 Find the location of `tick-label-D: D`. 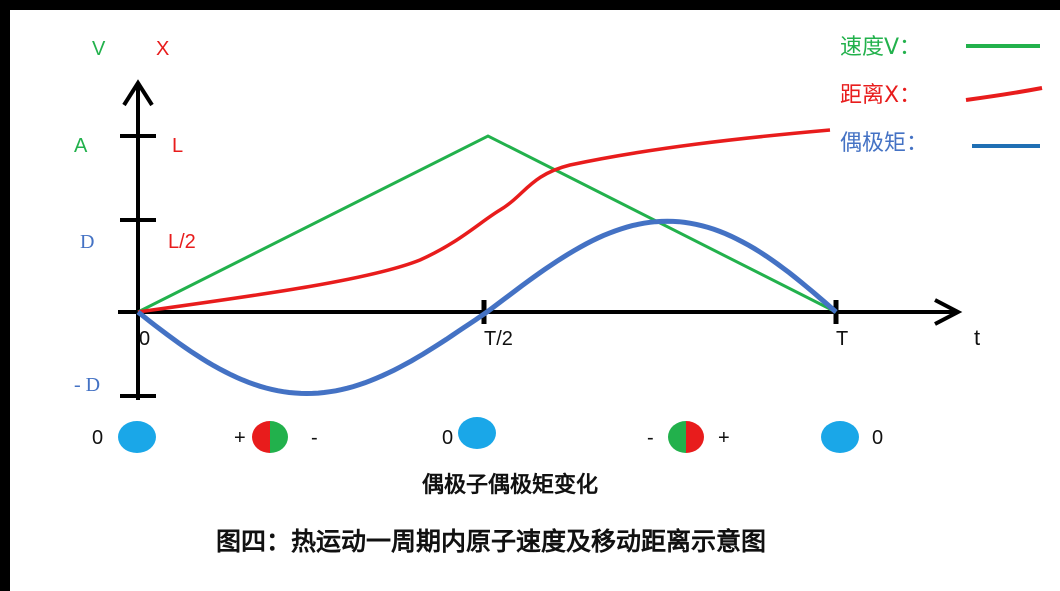

tick-label-D: D is located at coordinates (87, 242).